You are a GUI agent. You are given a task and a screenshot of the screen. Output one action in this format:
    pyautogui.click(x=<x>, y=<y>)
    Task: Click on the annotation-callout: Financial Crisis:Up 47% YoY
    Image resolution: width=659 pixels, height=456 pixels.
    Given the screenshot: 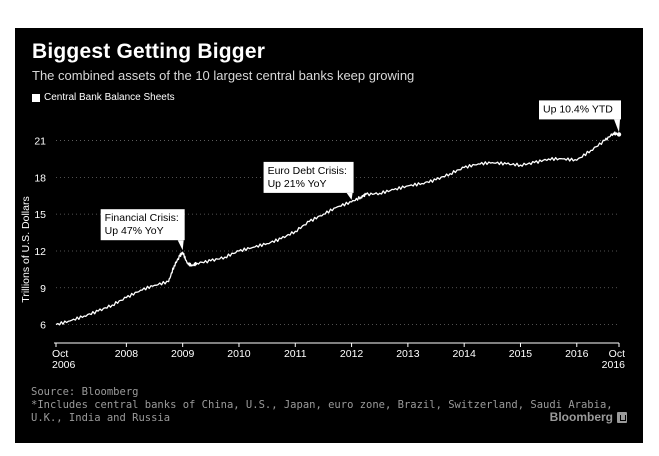 What is the action you would take?
    pyautogui.click(x=142, y=230)
    